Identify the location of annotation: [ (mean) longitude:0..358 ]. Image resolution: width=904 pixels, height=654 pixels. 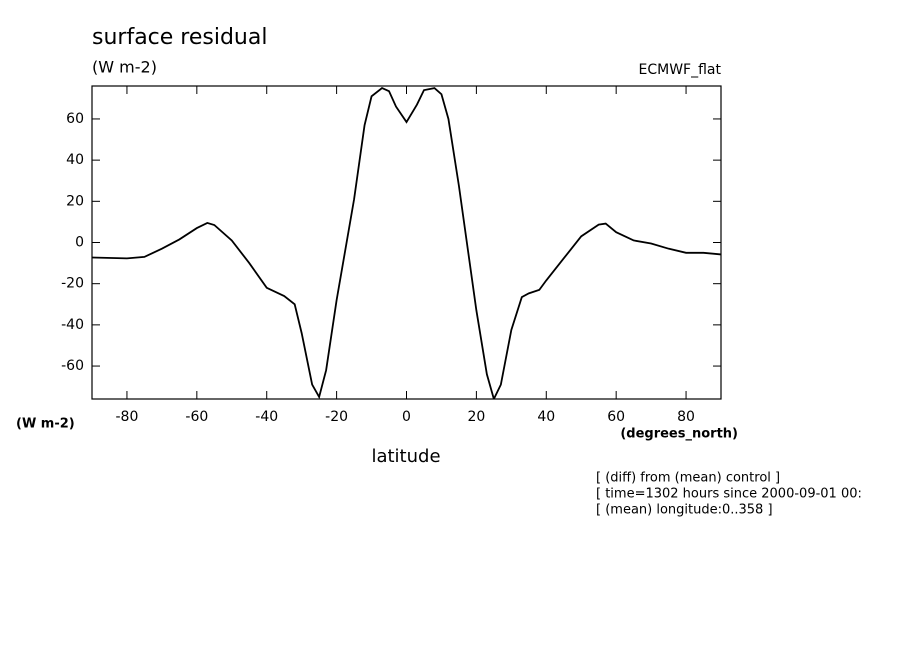
(684, 510).